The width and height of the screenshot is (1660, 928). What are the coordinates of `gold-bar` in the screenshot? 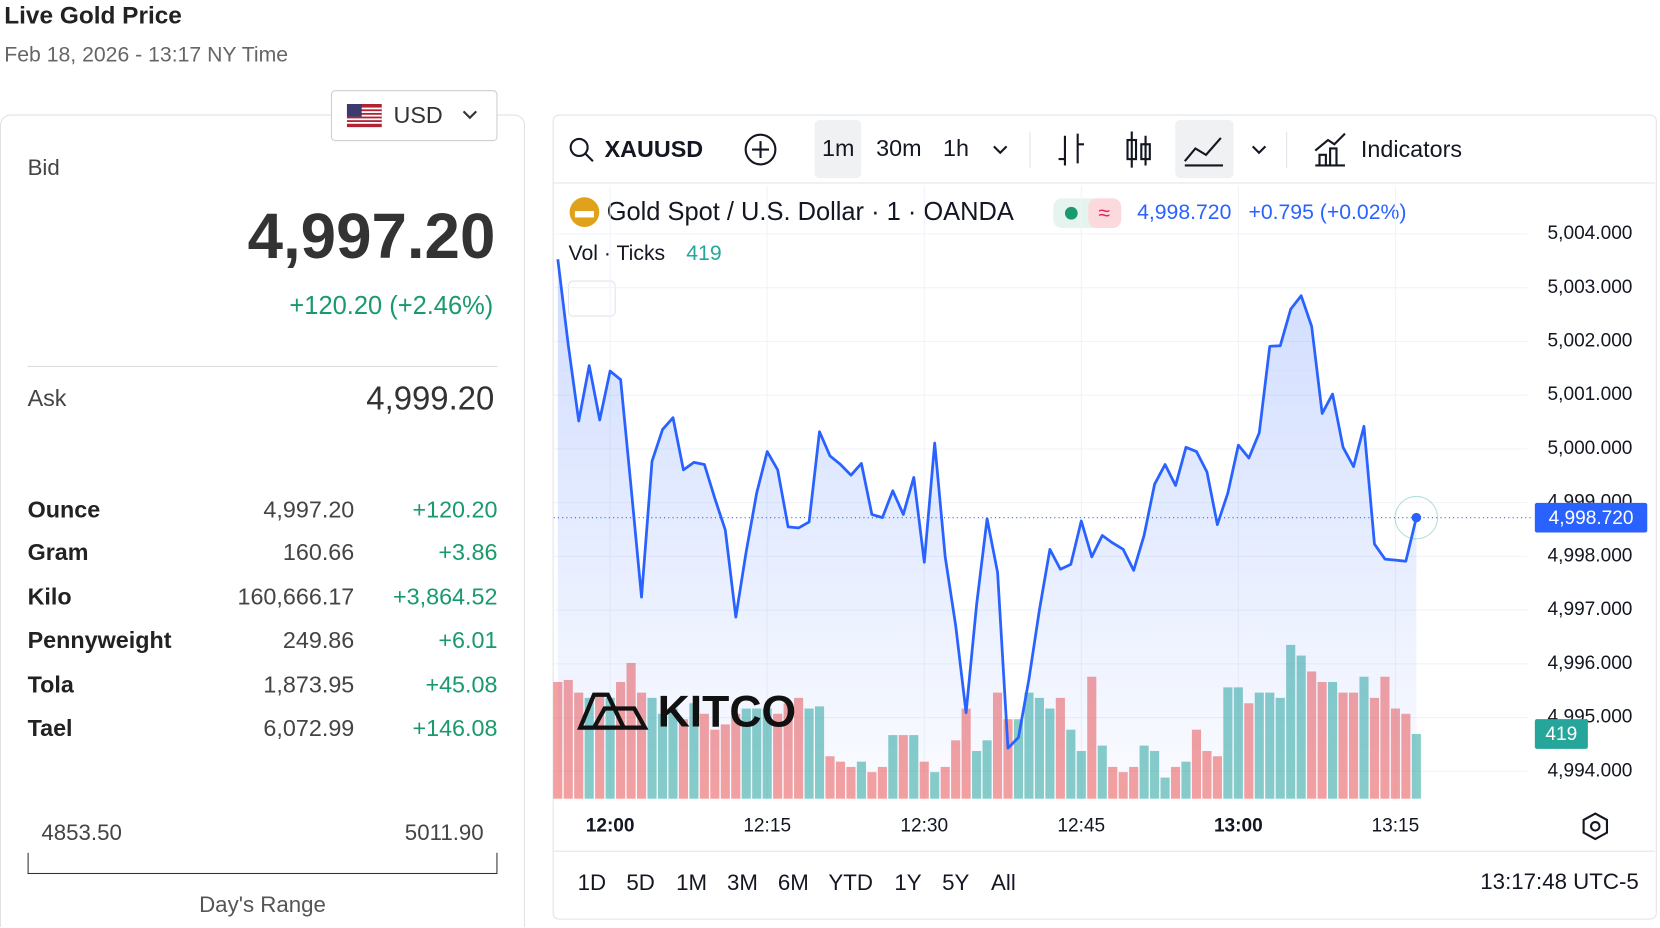 It's located at (584, 214).